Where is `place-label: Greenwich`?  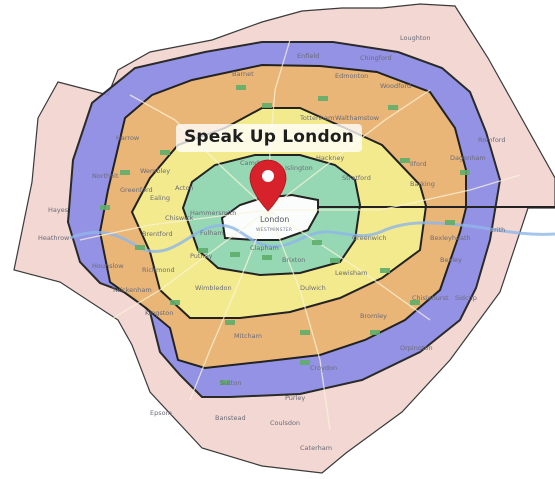 place-label: Greenwich is located at coordinates (369, 238).